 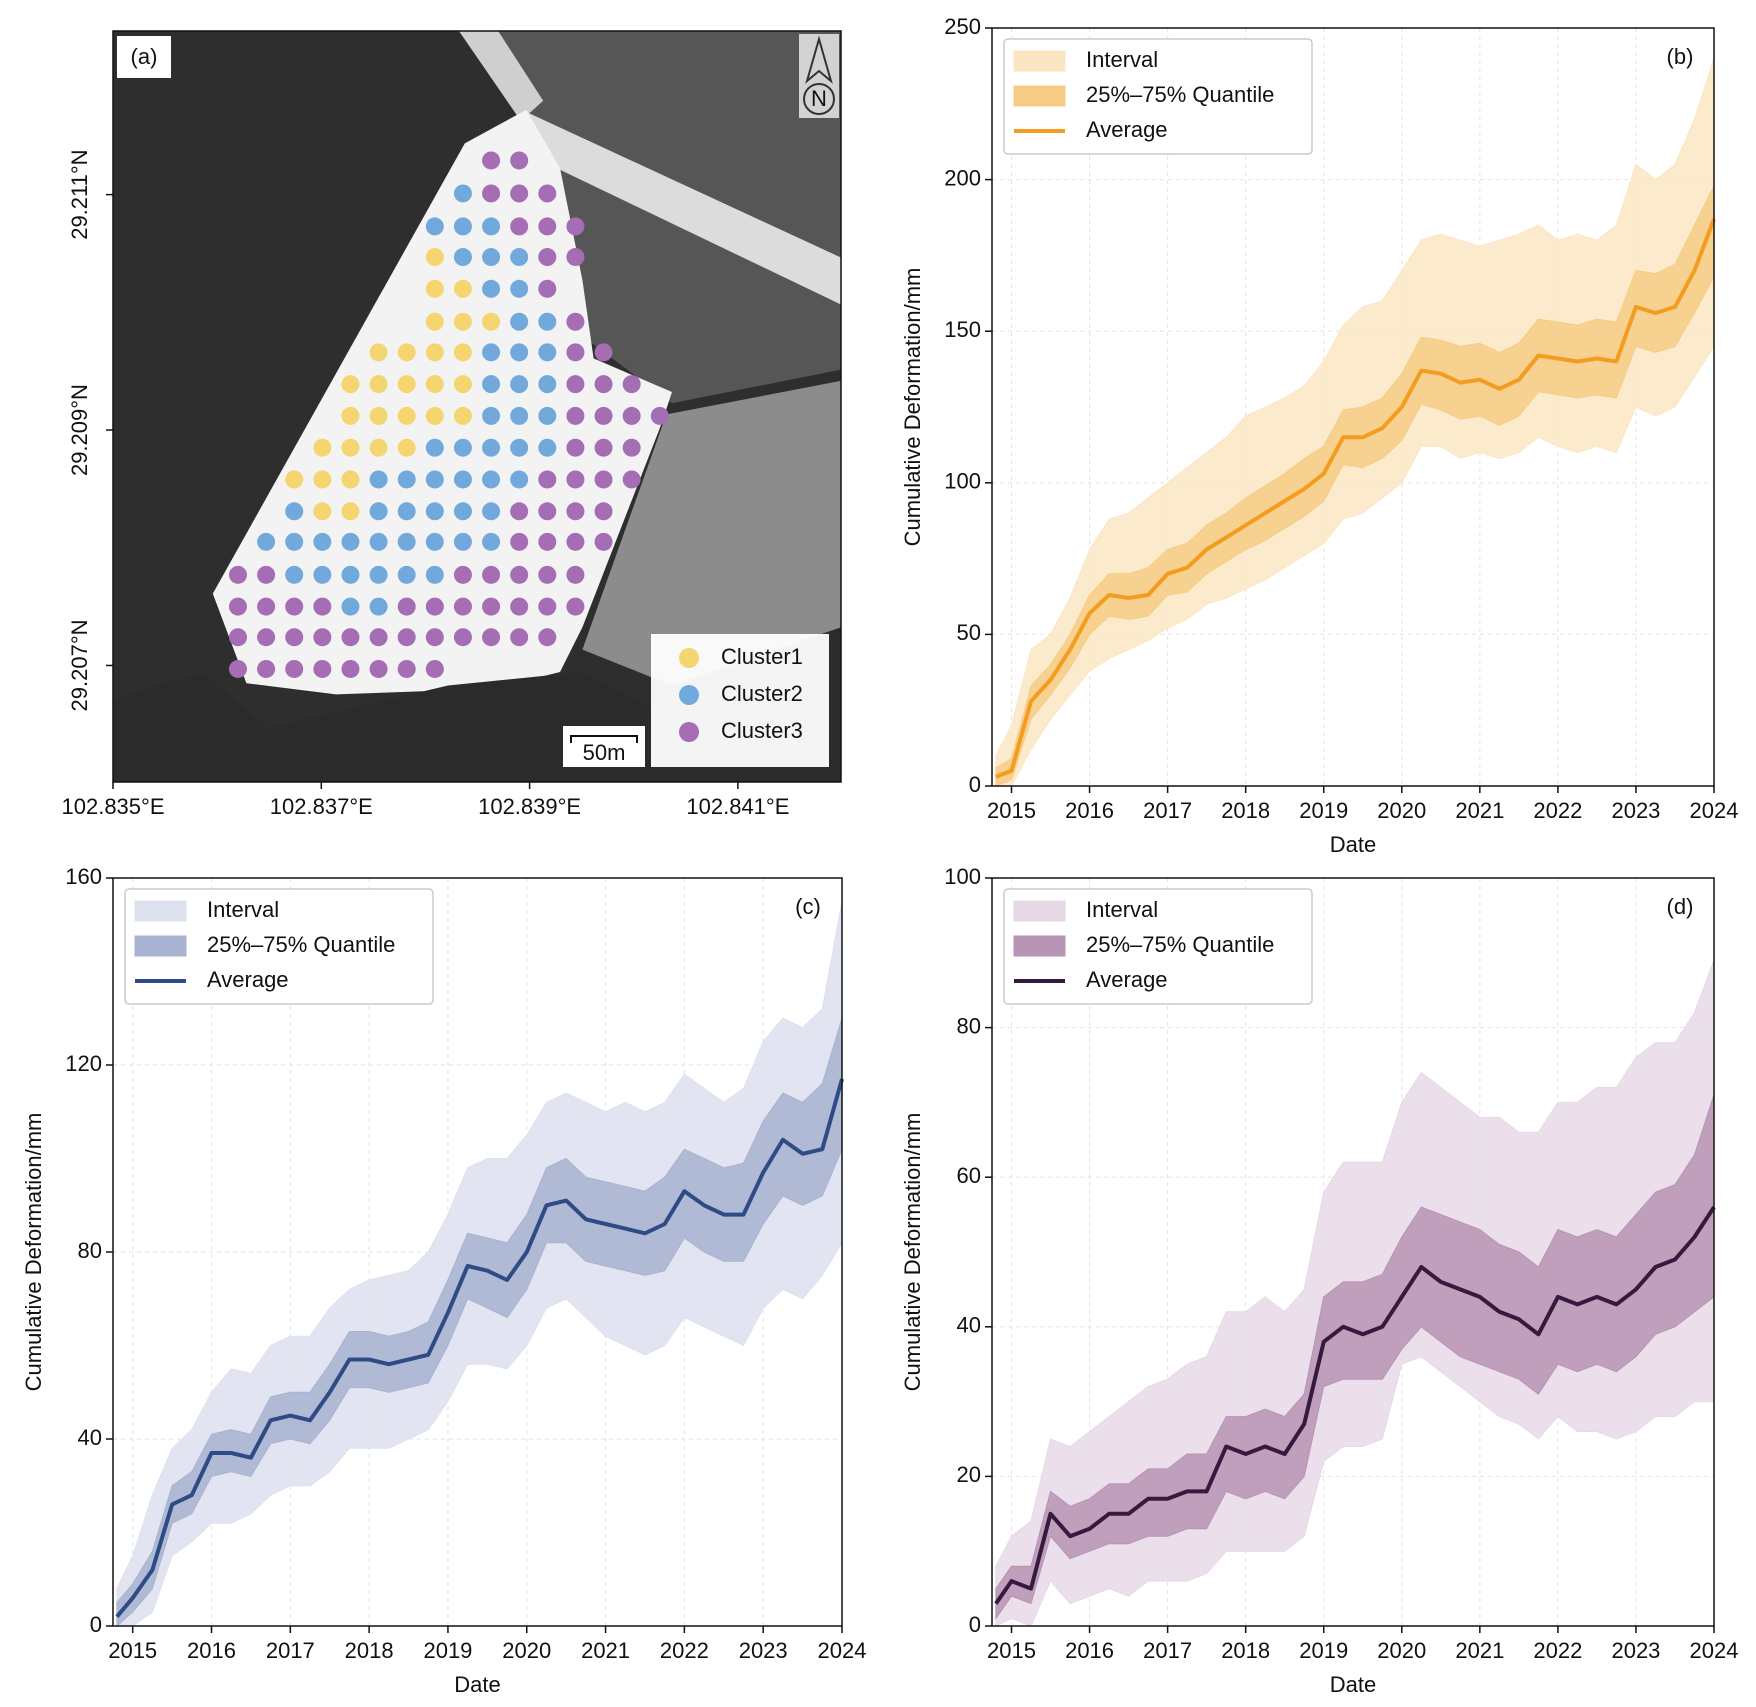 I want to click on x-tick-label: 2023, so click(x=763, y=1650).